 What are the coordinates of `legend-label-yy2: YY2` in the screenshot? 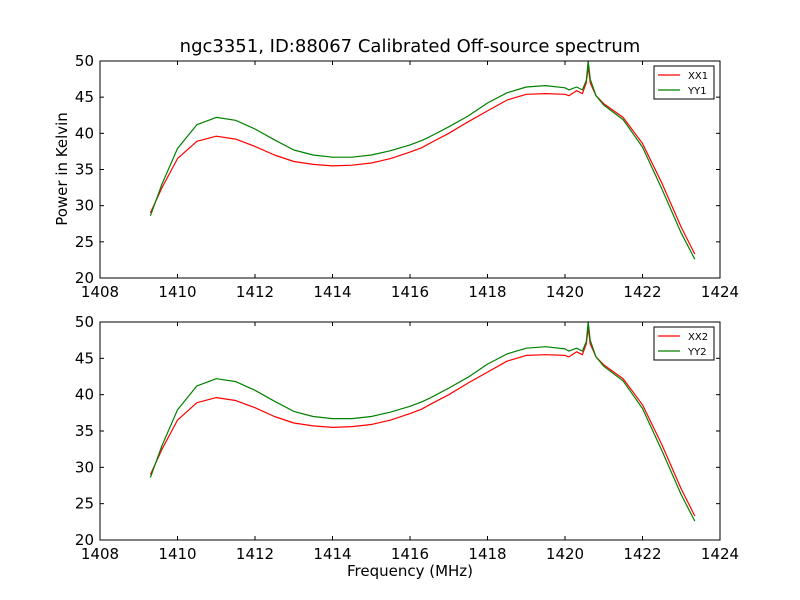 It's located at (697, 352).